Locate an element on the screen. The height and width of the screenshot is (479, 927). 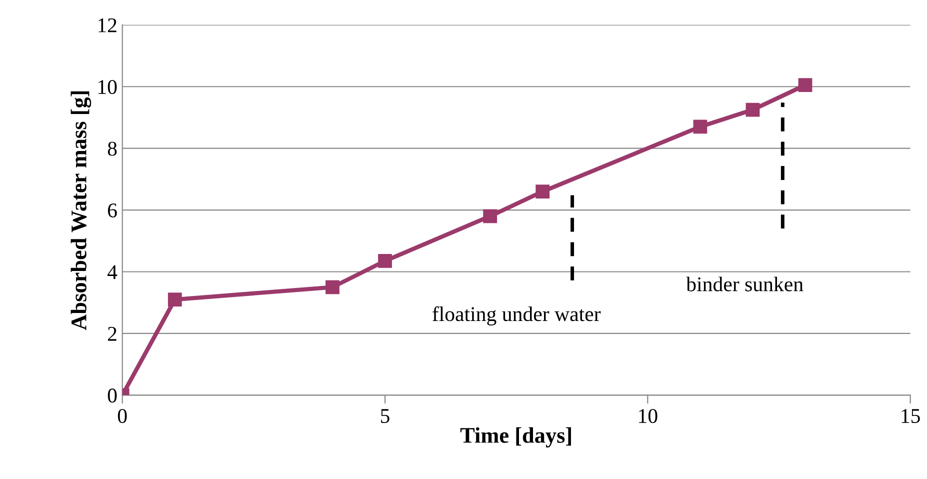
x-tick-label: 15 is located at coordinates (911, 416).